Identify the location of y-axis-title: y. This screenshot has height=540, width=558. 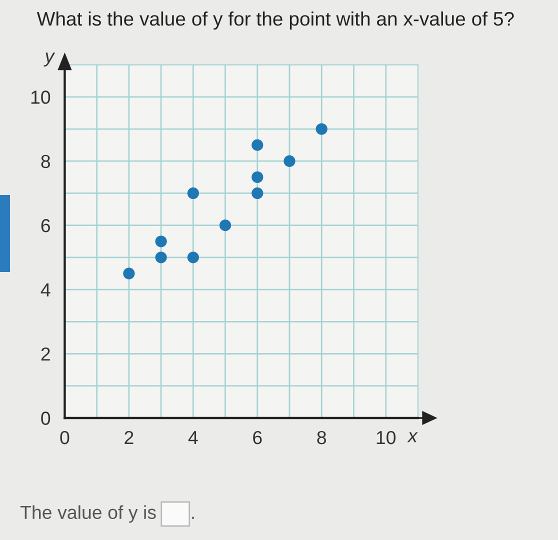
(50, 59).